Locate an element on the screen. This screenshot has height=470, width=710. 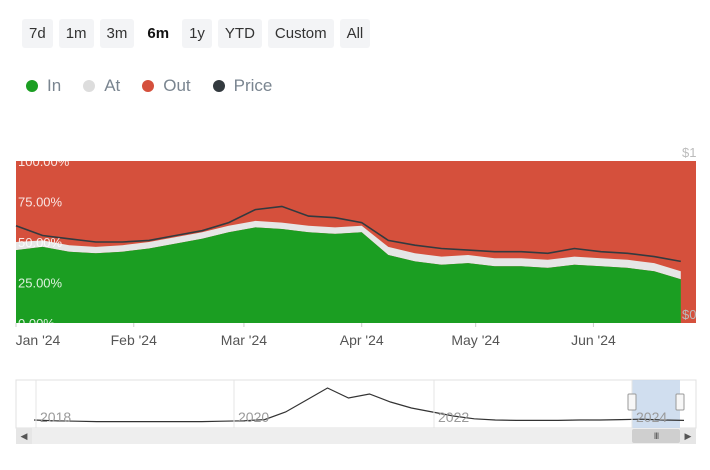
series-at-area is located at coordinates (348, 250).